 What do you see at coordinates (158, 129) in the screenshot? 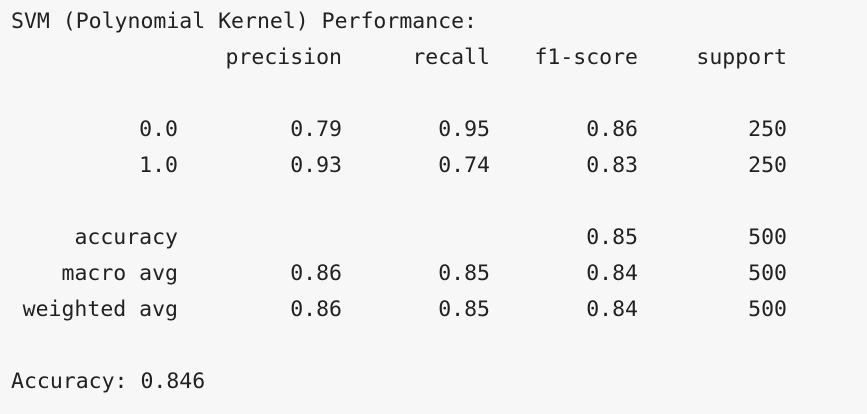
I see `row-label: 0.0` at bounding box center [158, 129].